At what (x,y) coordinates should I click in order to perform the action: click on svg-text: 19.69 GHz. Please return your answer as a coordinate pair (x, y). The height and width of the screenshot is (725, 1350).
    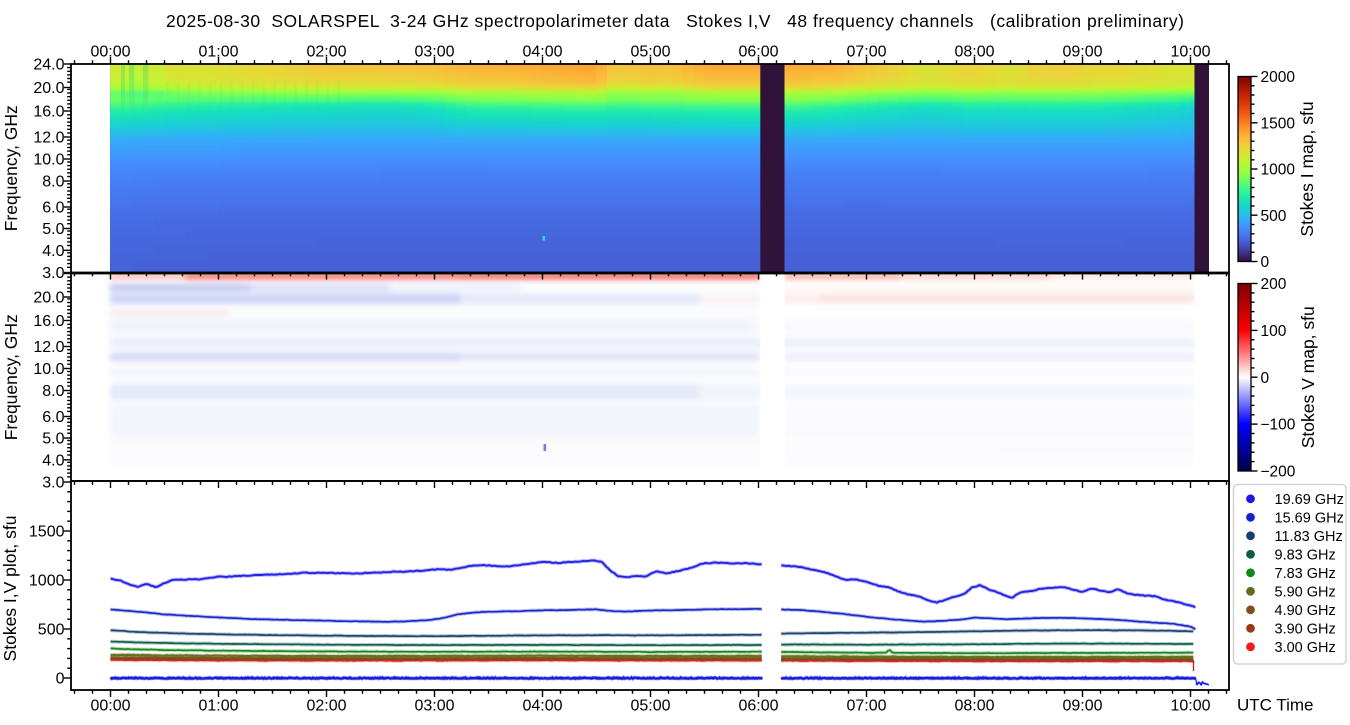
    Looking at the image, I should click on (1309, 500).